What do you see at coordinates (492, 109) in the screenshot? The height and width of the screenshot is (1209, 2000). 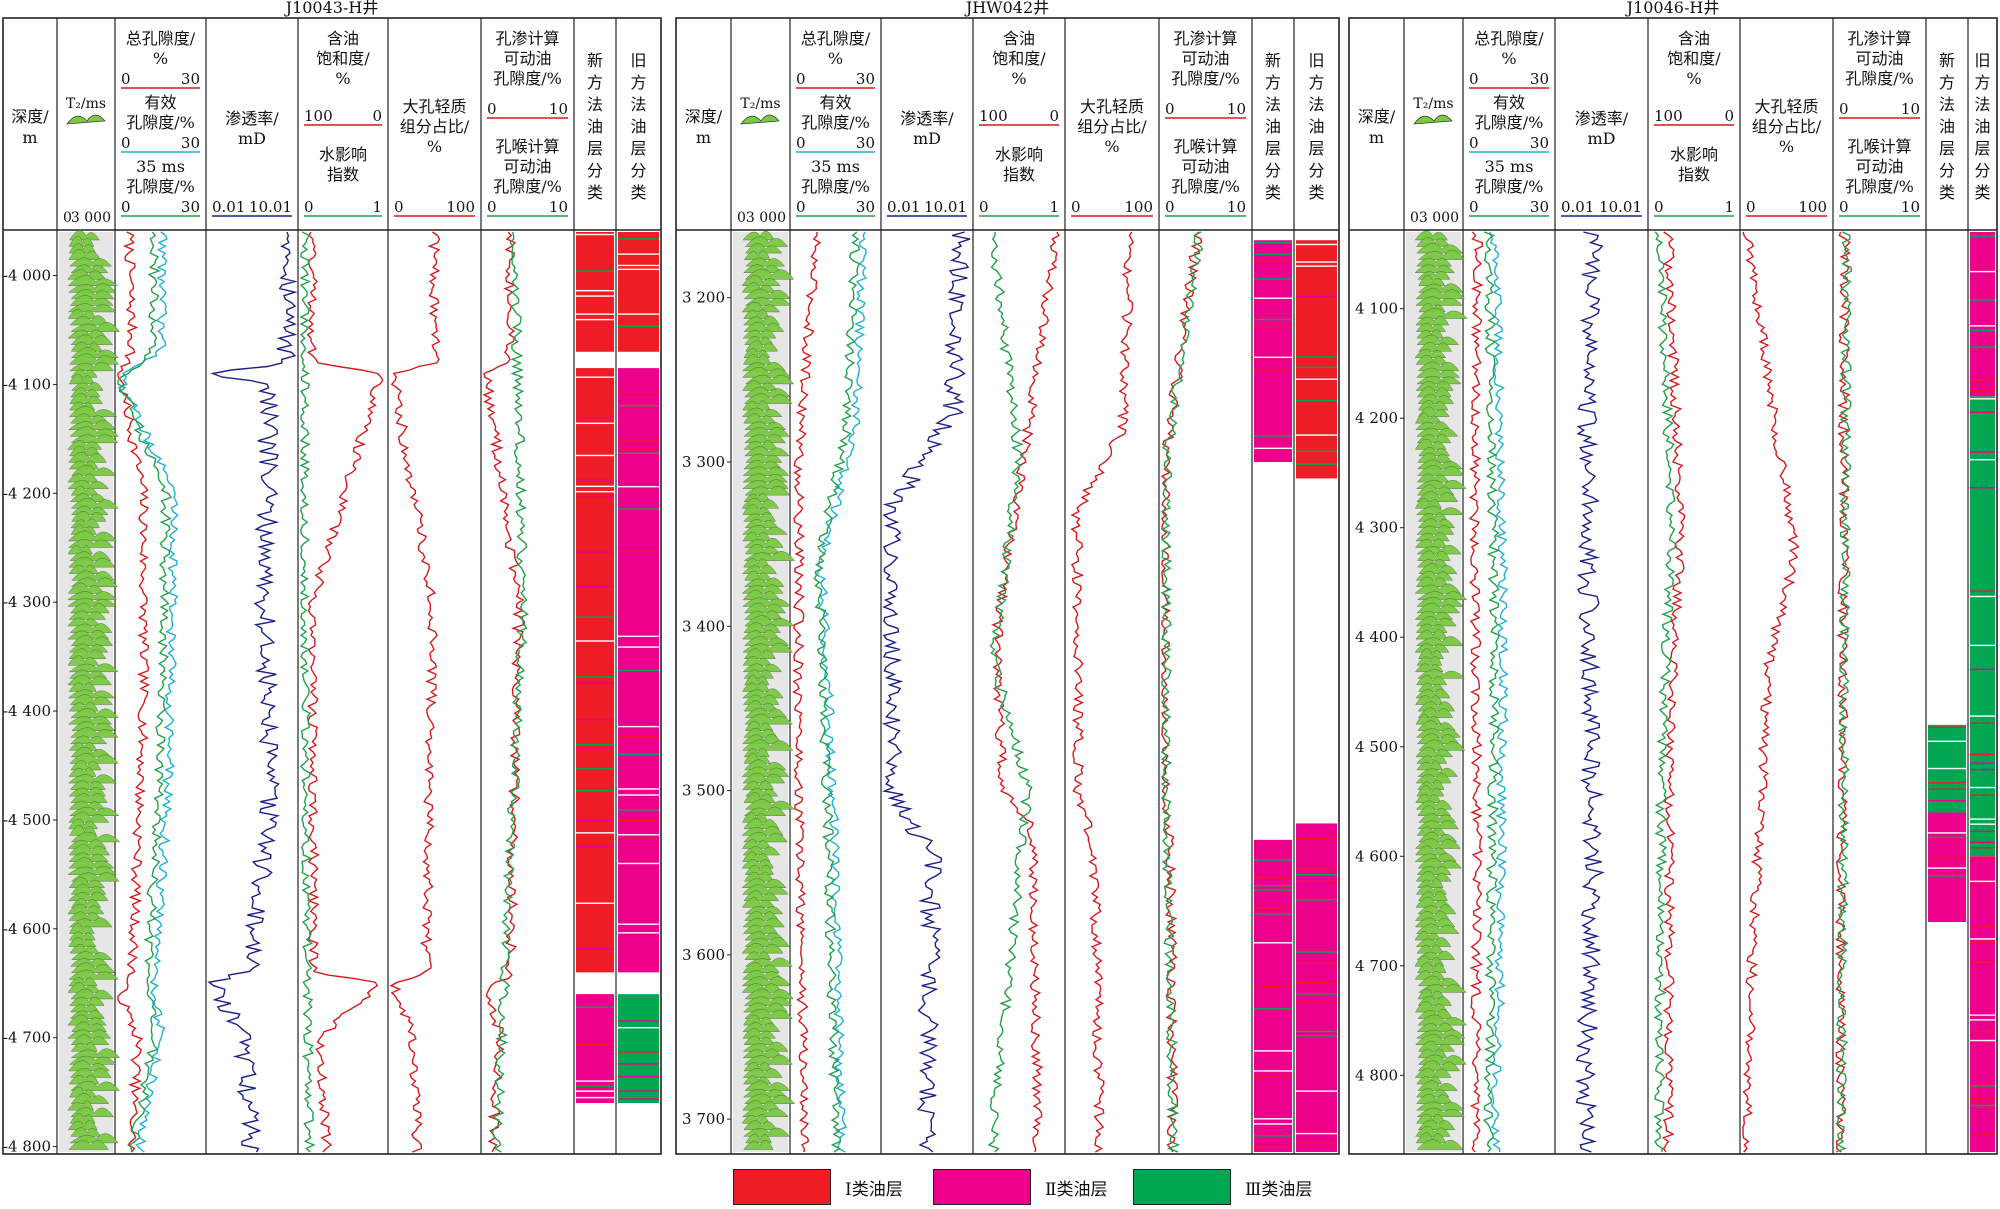 I see `movable-oil-perm-range-min: 0` at bounding box center [492, 109].